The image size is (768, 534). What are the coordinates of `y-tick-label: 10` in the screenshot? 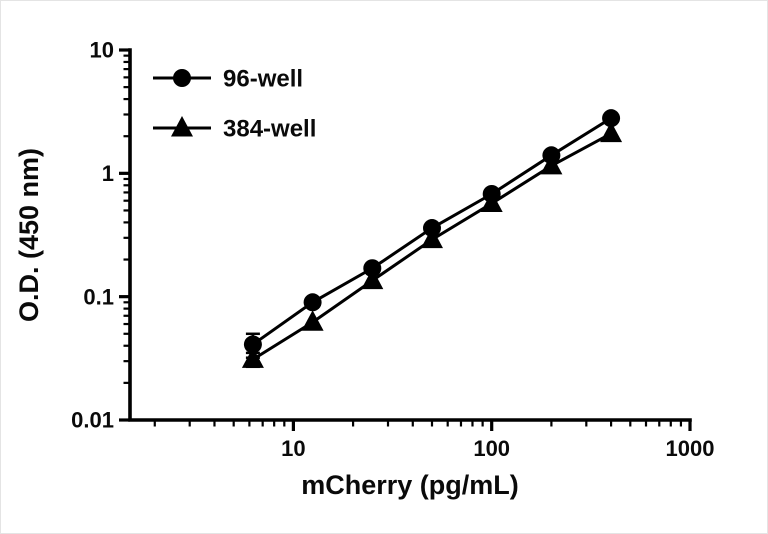 It's located at (102, 50).